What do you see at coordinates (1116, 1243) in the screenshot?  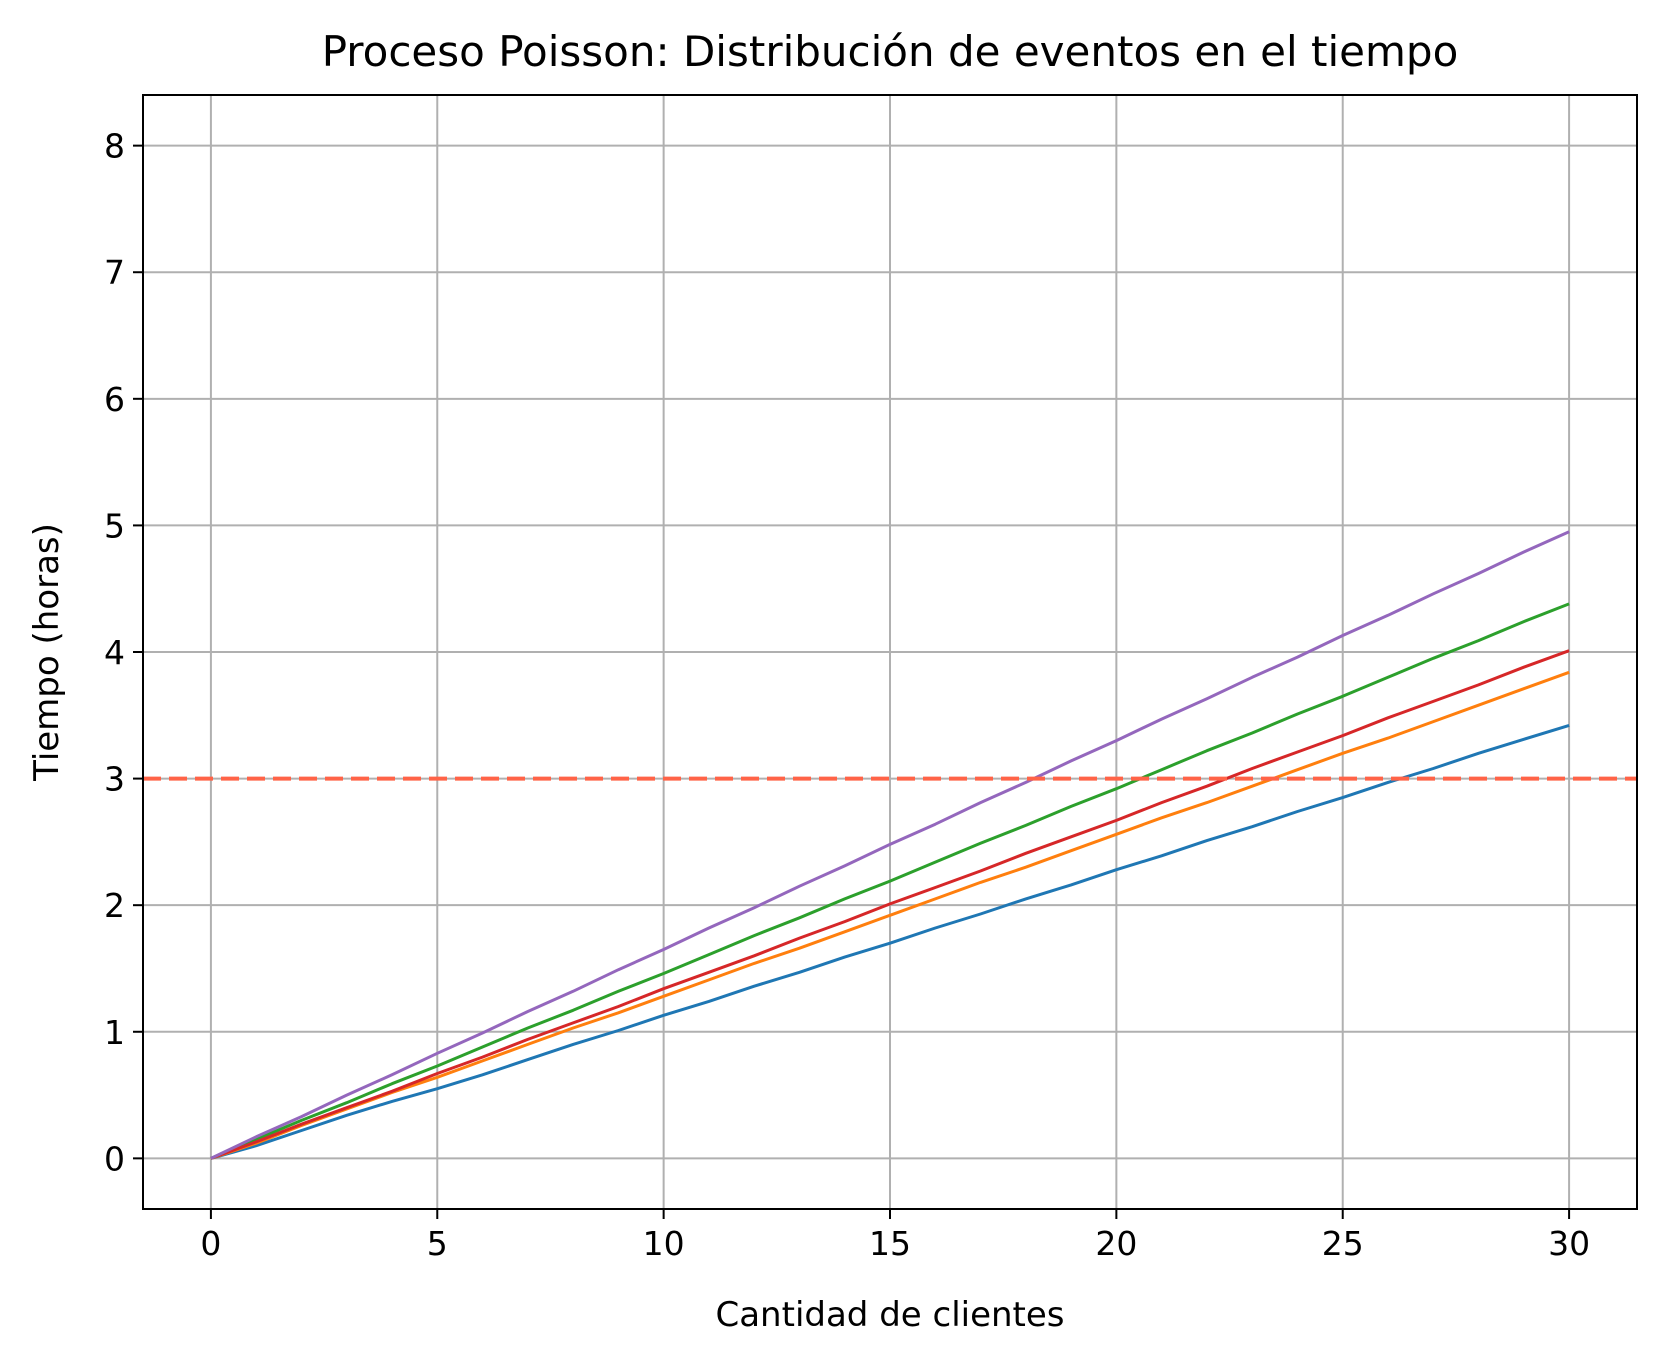 I see `x-tick-label: 20` at bounding box center [1116, 1243].